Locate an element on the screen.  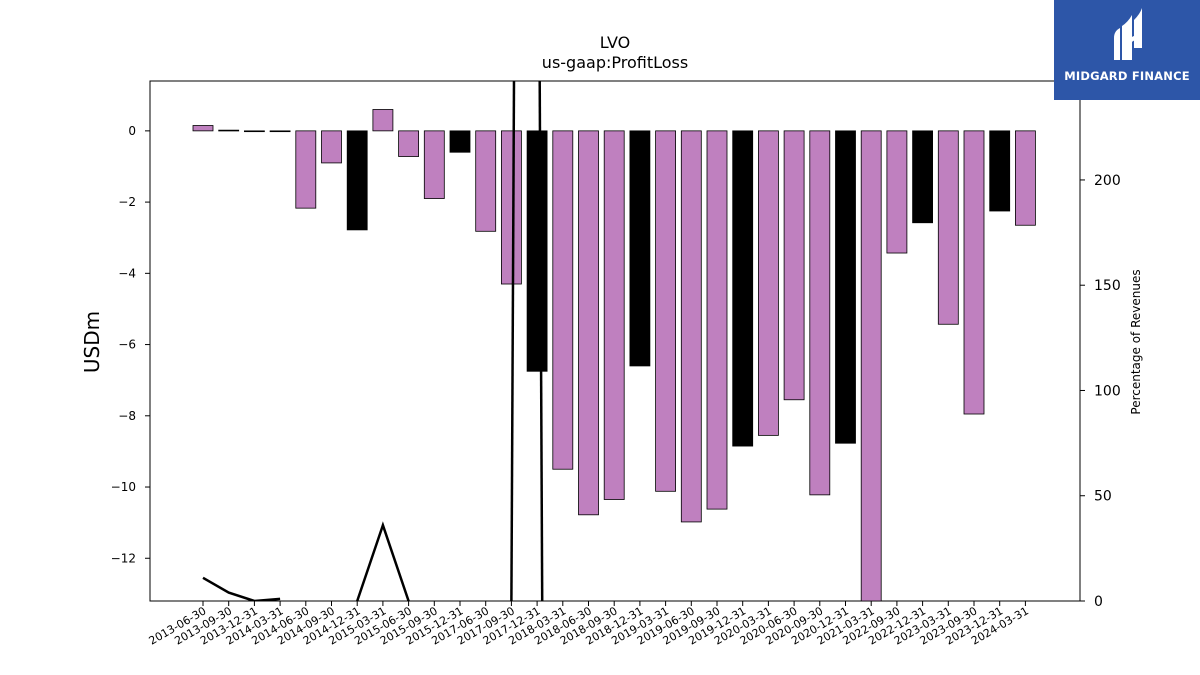
chart-title: LVO is located at coordinates (615, 42).